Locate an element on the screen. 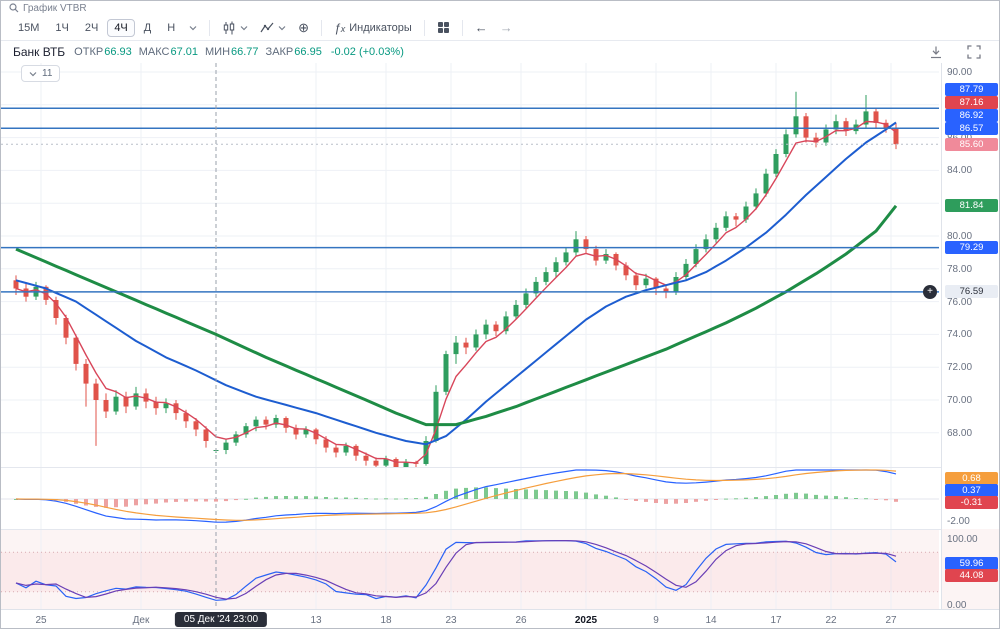 The image size is (1000, 629). price-tick-70.00: 70.00 is located at coordinates (960, 400).